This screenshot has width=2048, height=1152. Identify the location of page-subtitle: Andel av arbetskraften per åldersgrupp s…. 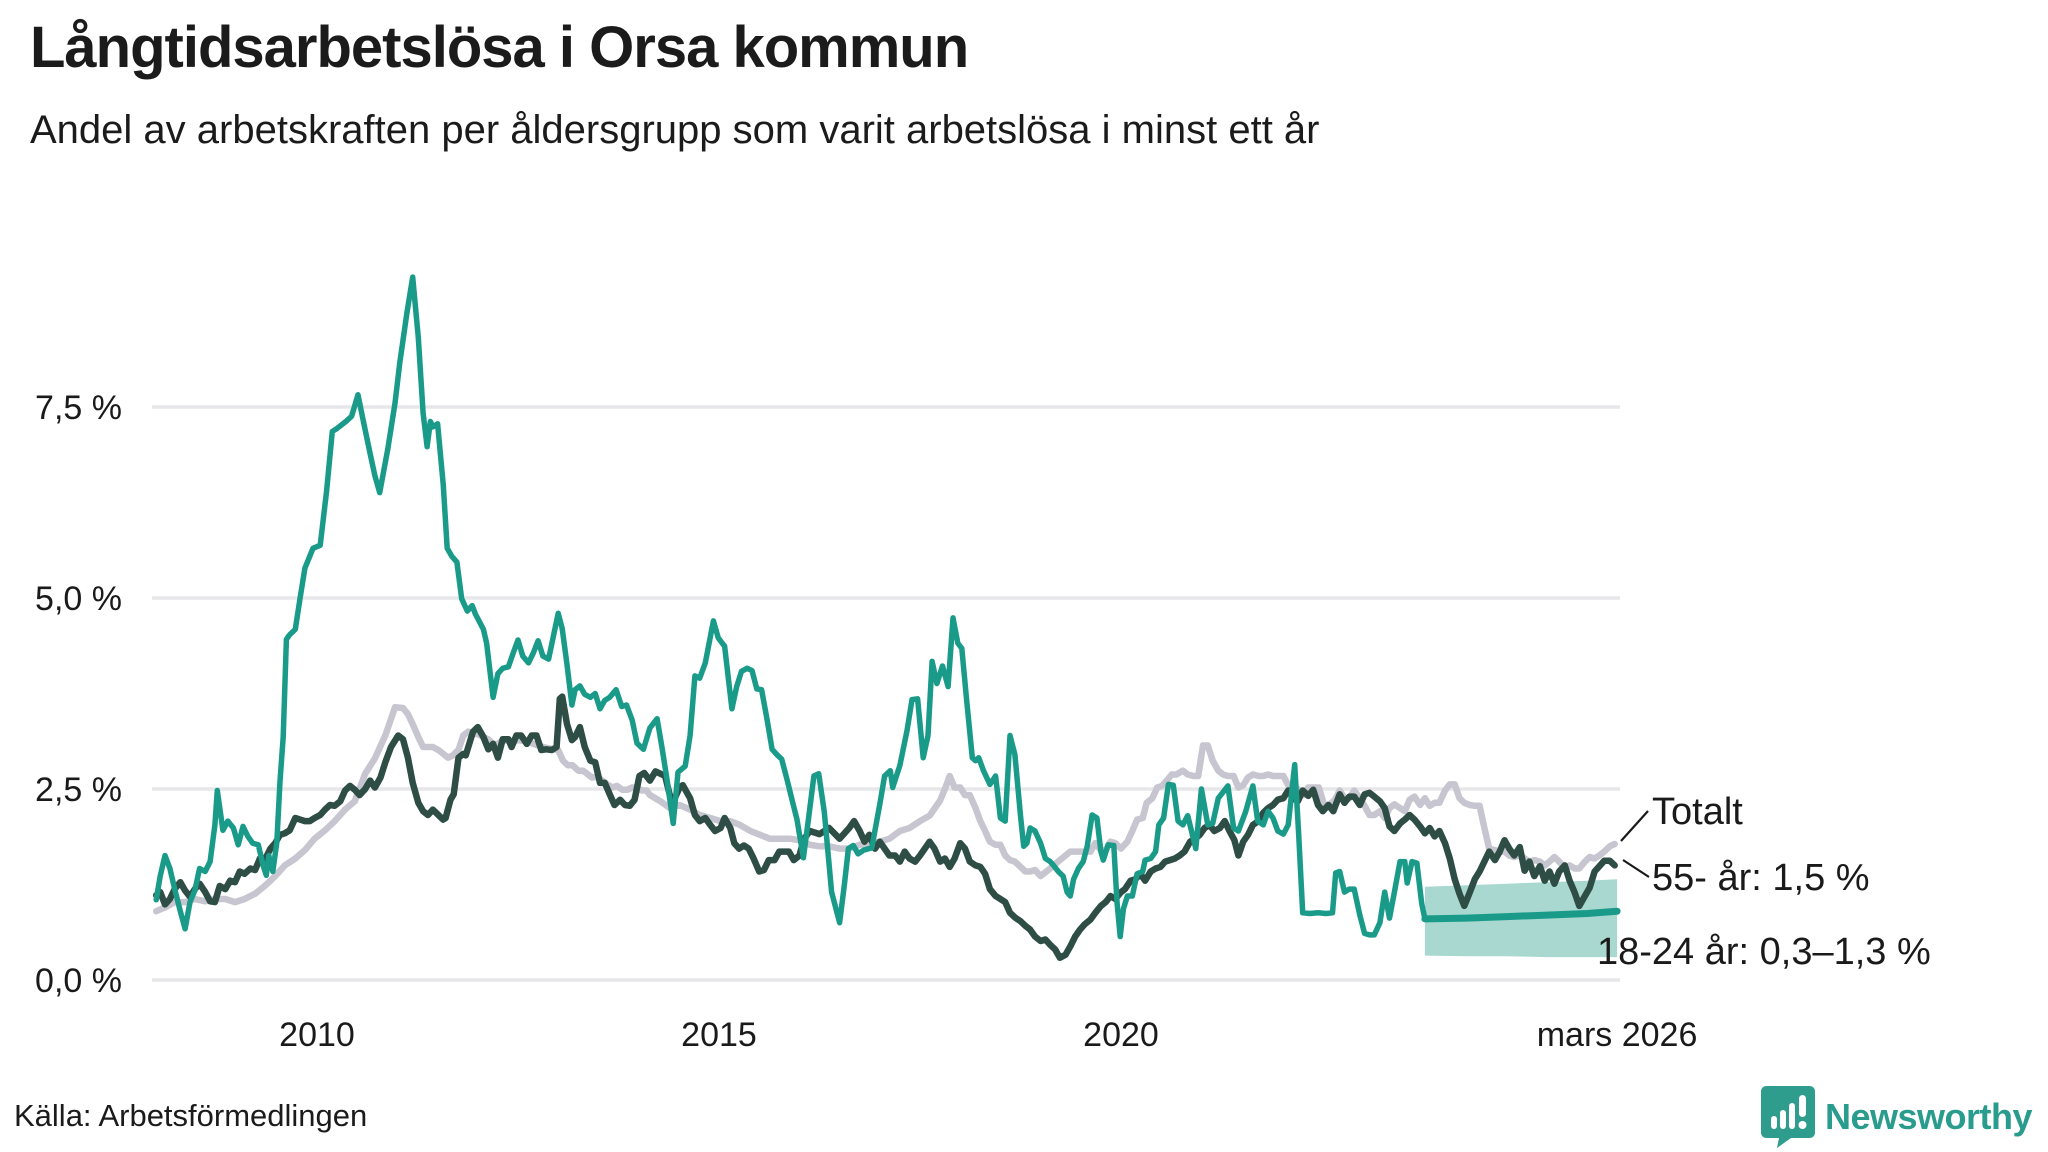
(675, 130).